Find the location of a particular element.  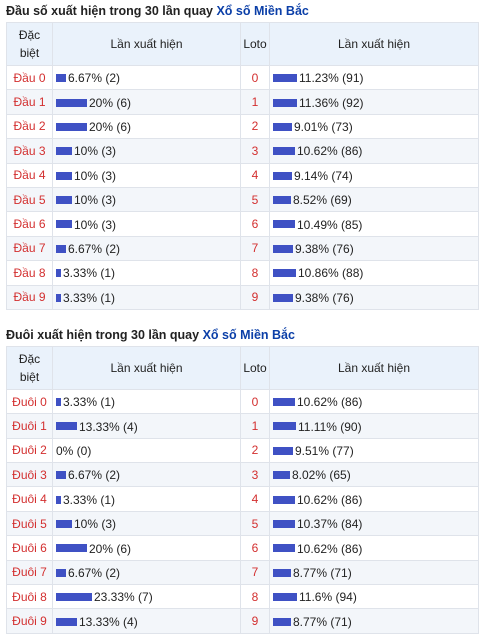

loto-digit: 3 is located at coordinates (255, 151).